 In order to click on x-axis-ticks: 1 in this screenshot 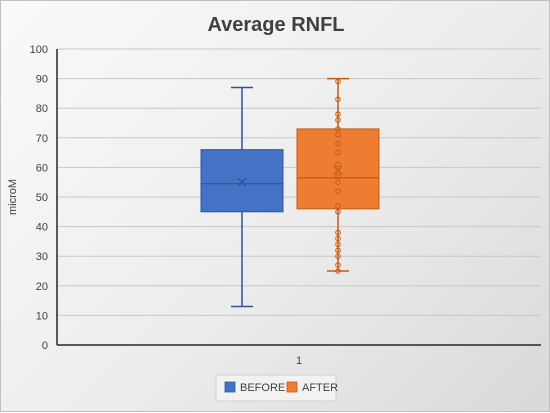, I will do `click(299, 361)`.